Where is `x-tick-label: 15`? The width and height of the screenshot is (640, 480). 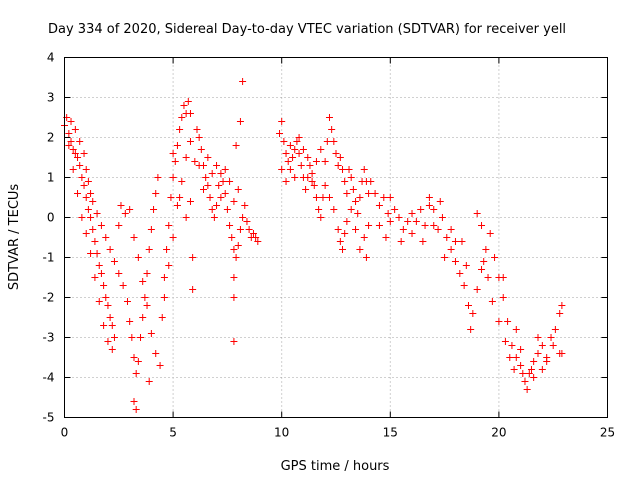 x-tick-label: 15 is located at coordinates (390, 433).